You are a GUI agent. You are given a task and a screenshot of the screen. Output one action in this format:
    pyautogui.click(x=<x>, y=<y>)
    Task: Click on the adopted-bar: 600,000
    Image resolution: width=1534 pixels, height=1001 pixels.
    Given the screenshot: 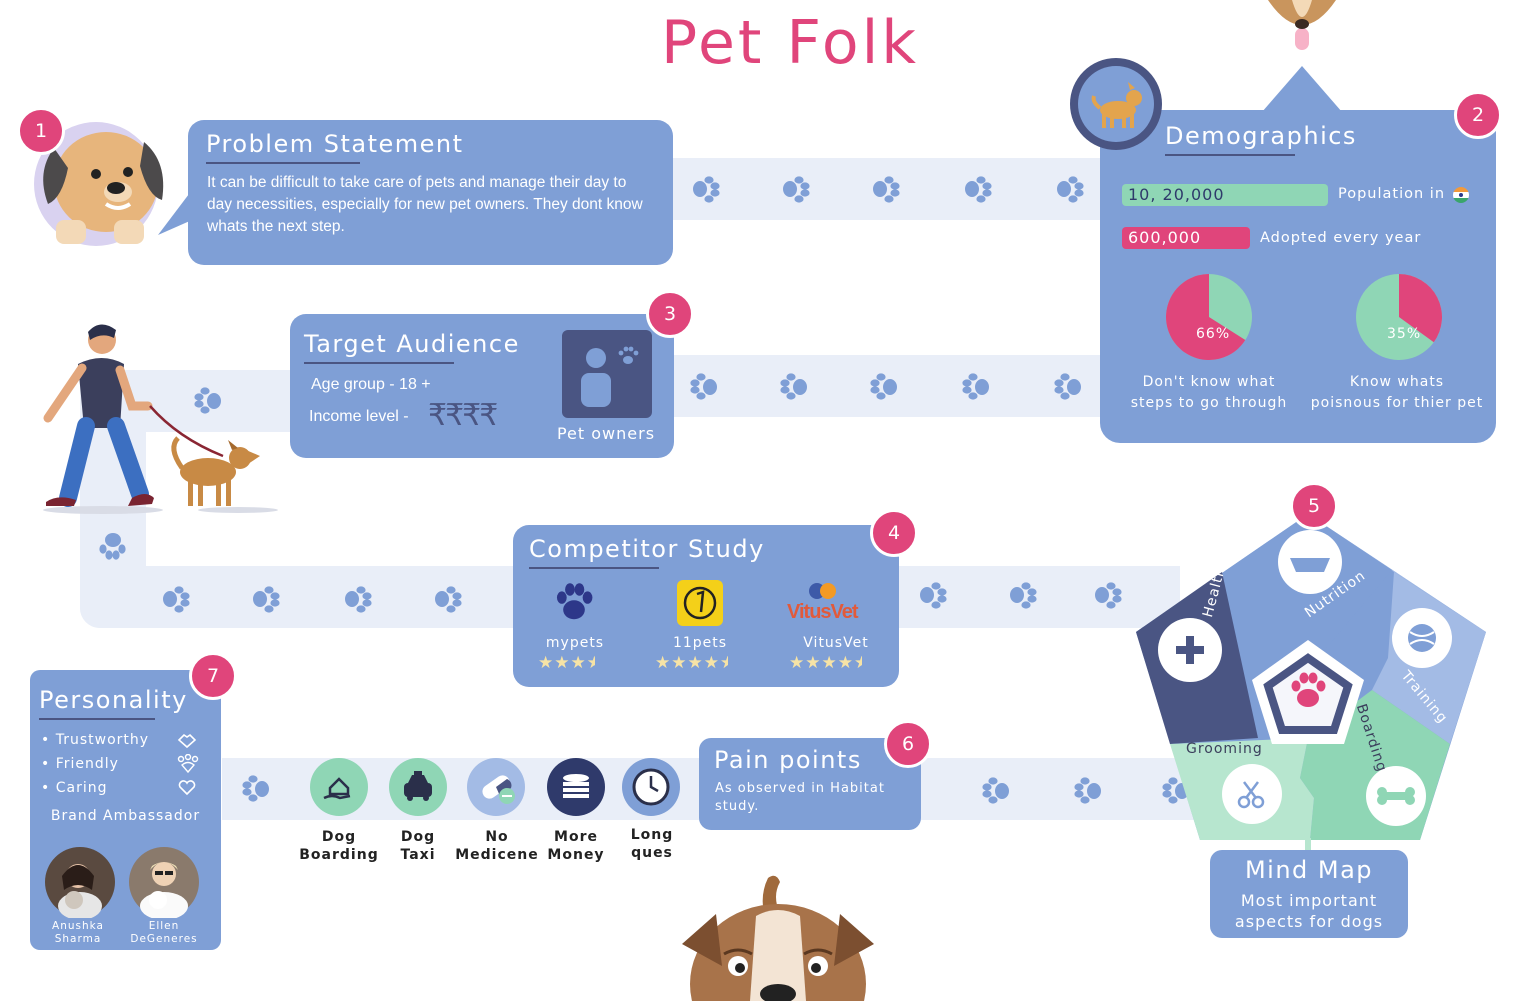 What is the action you would take?
    pyautogui.click(x=1186, y=238)
    